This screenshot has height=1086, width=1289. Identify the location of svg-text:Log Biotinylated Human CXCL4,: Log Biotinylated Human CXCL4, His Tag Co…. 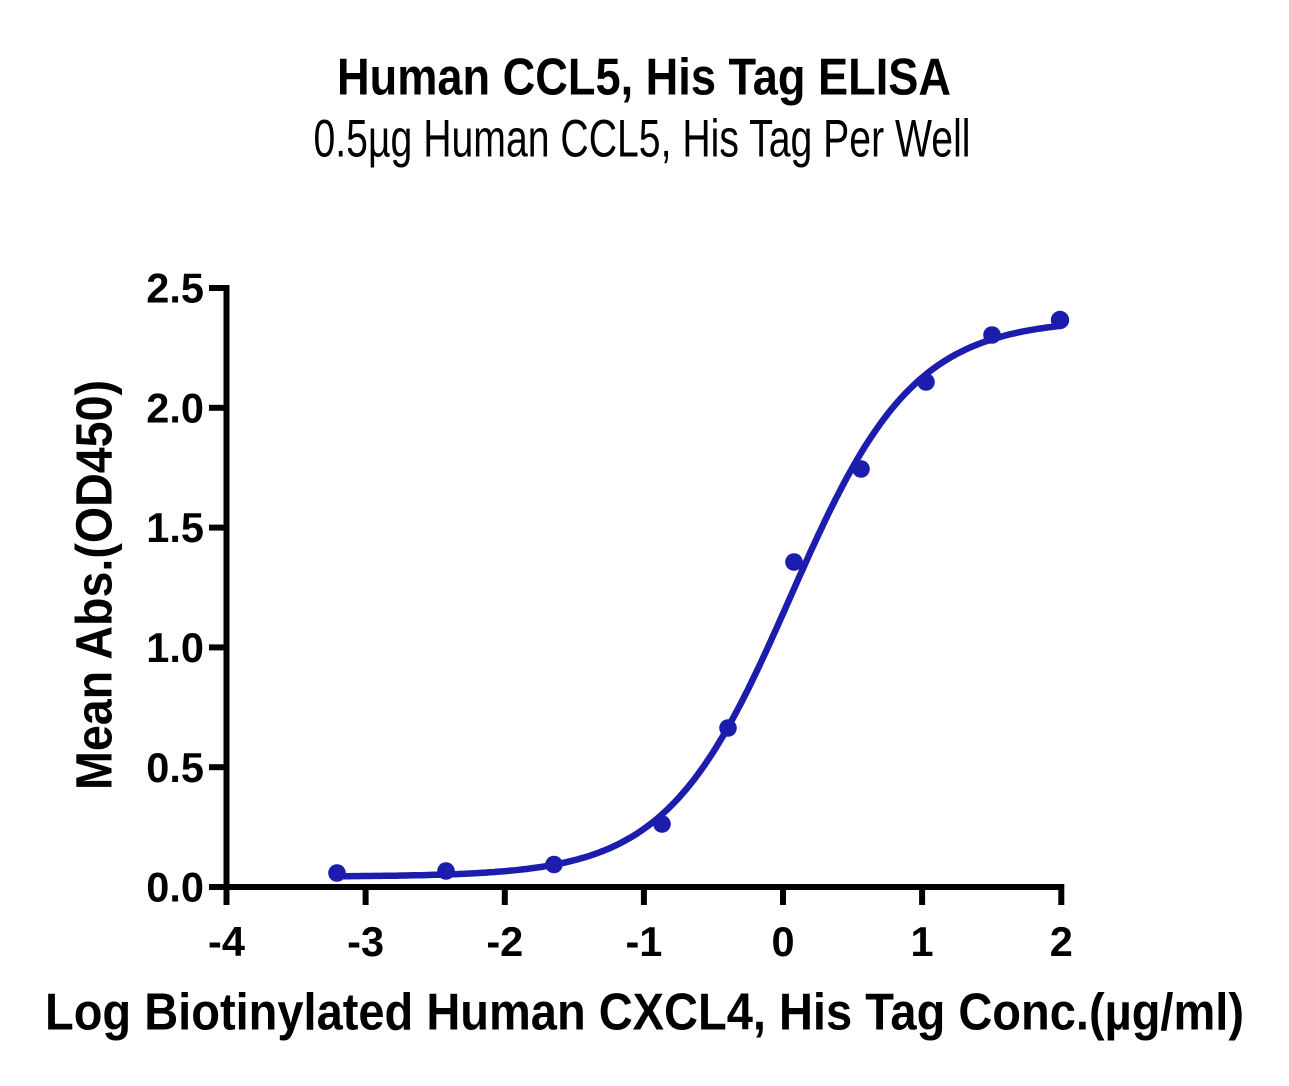
(644, 1012).